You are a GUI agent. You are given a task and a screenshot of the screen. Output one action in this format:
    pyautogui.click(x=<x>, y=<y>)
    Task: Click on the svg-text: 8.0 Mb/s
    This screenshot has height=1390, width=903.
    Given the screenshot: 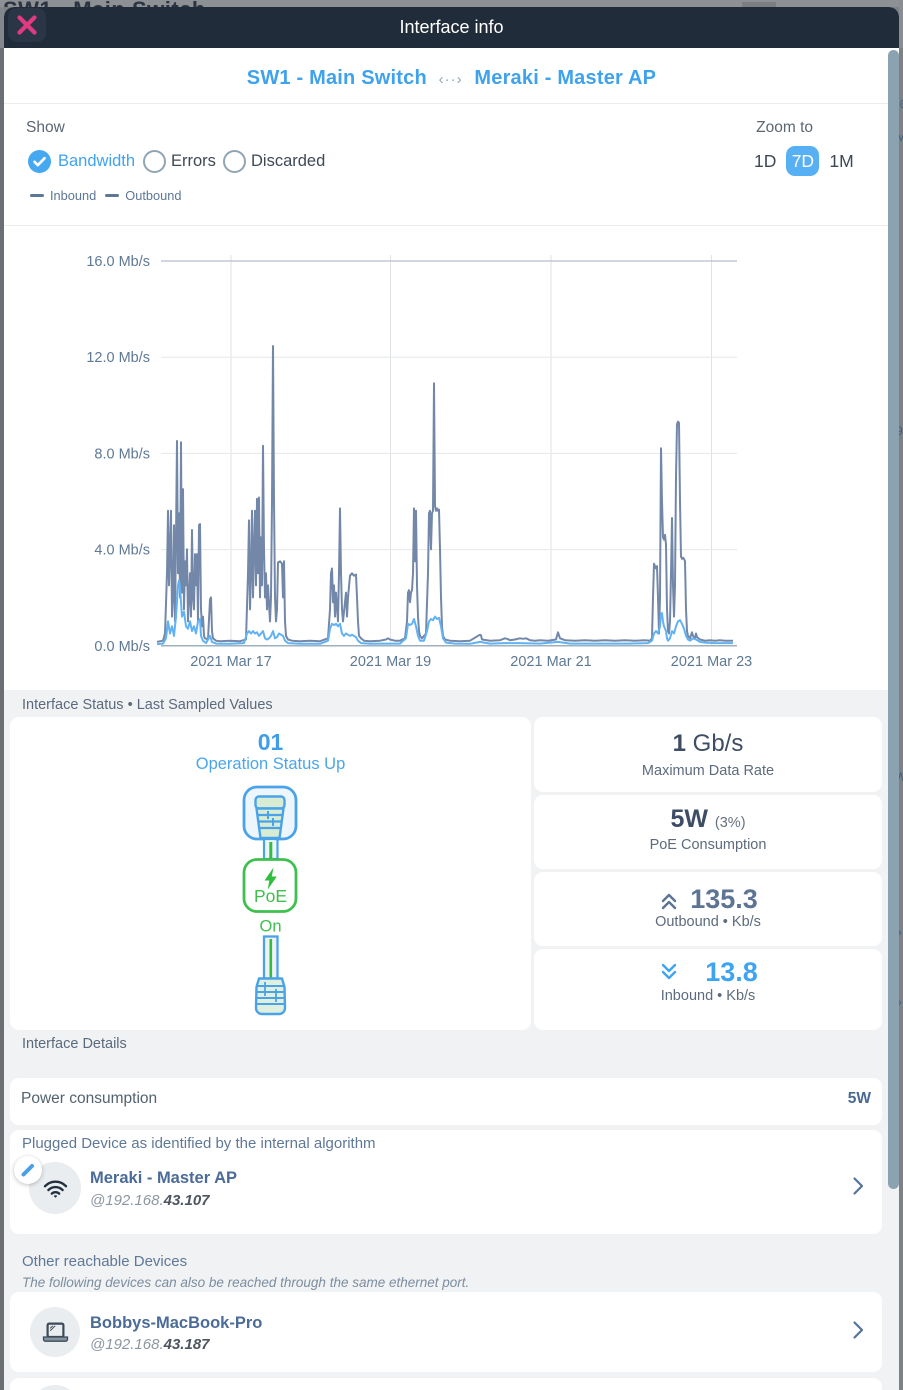 What is the action you would take?
    pyautogui.click(x=122, y=454)
    